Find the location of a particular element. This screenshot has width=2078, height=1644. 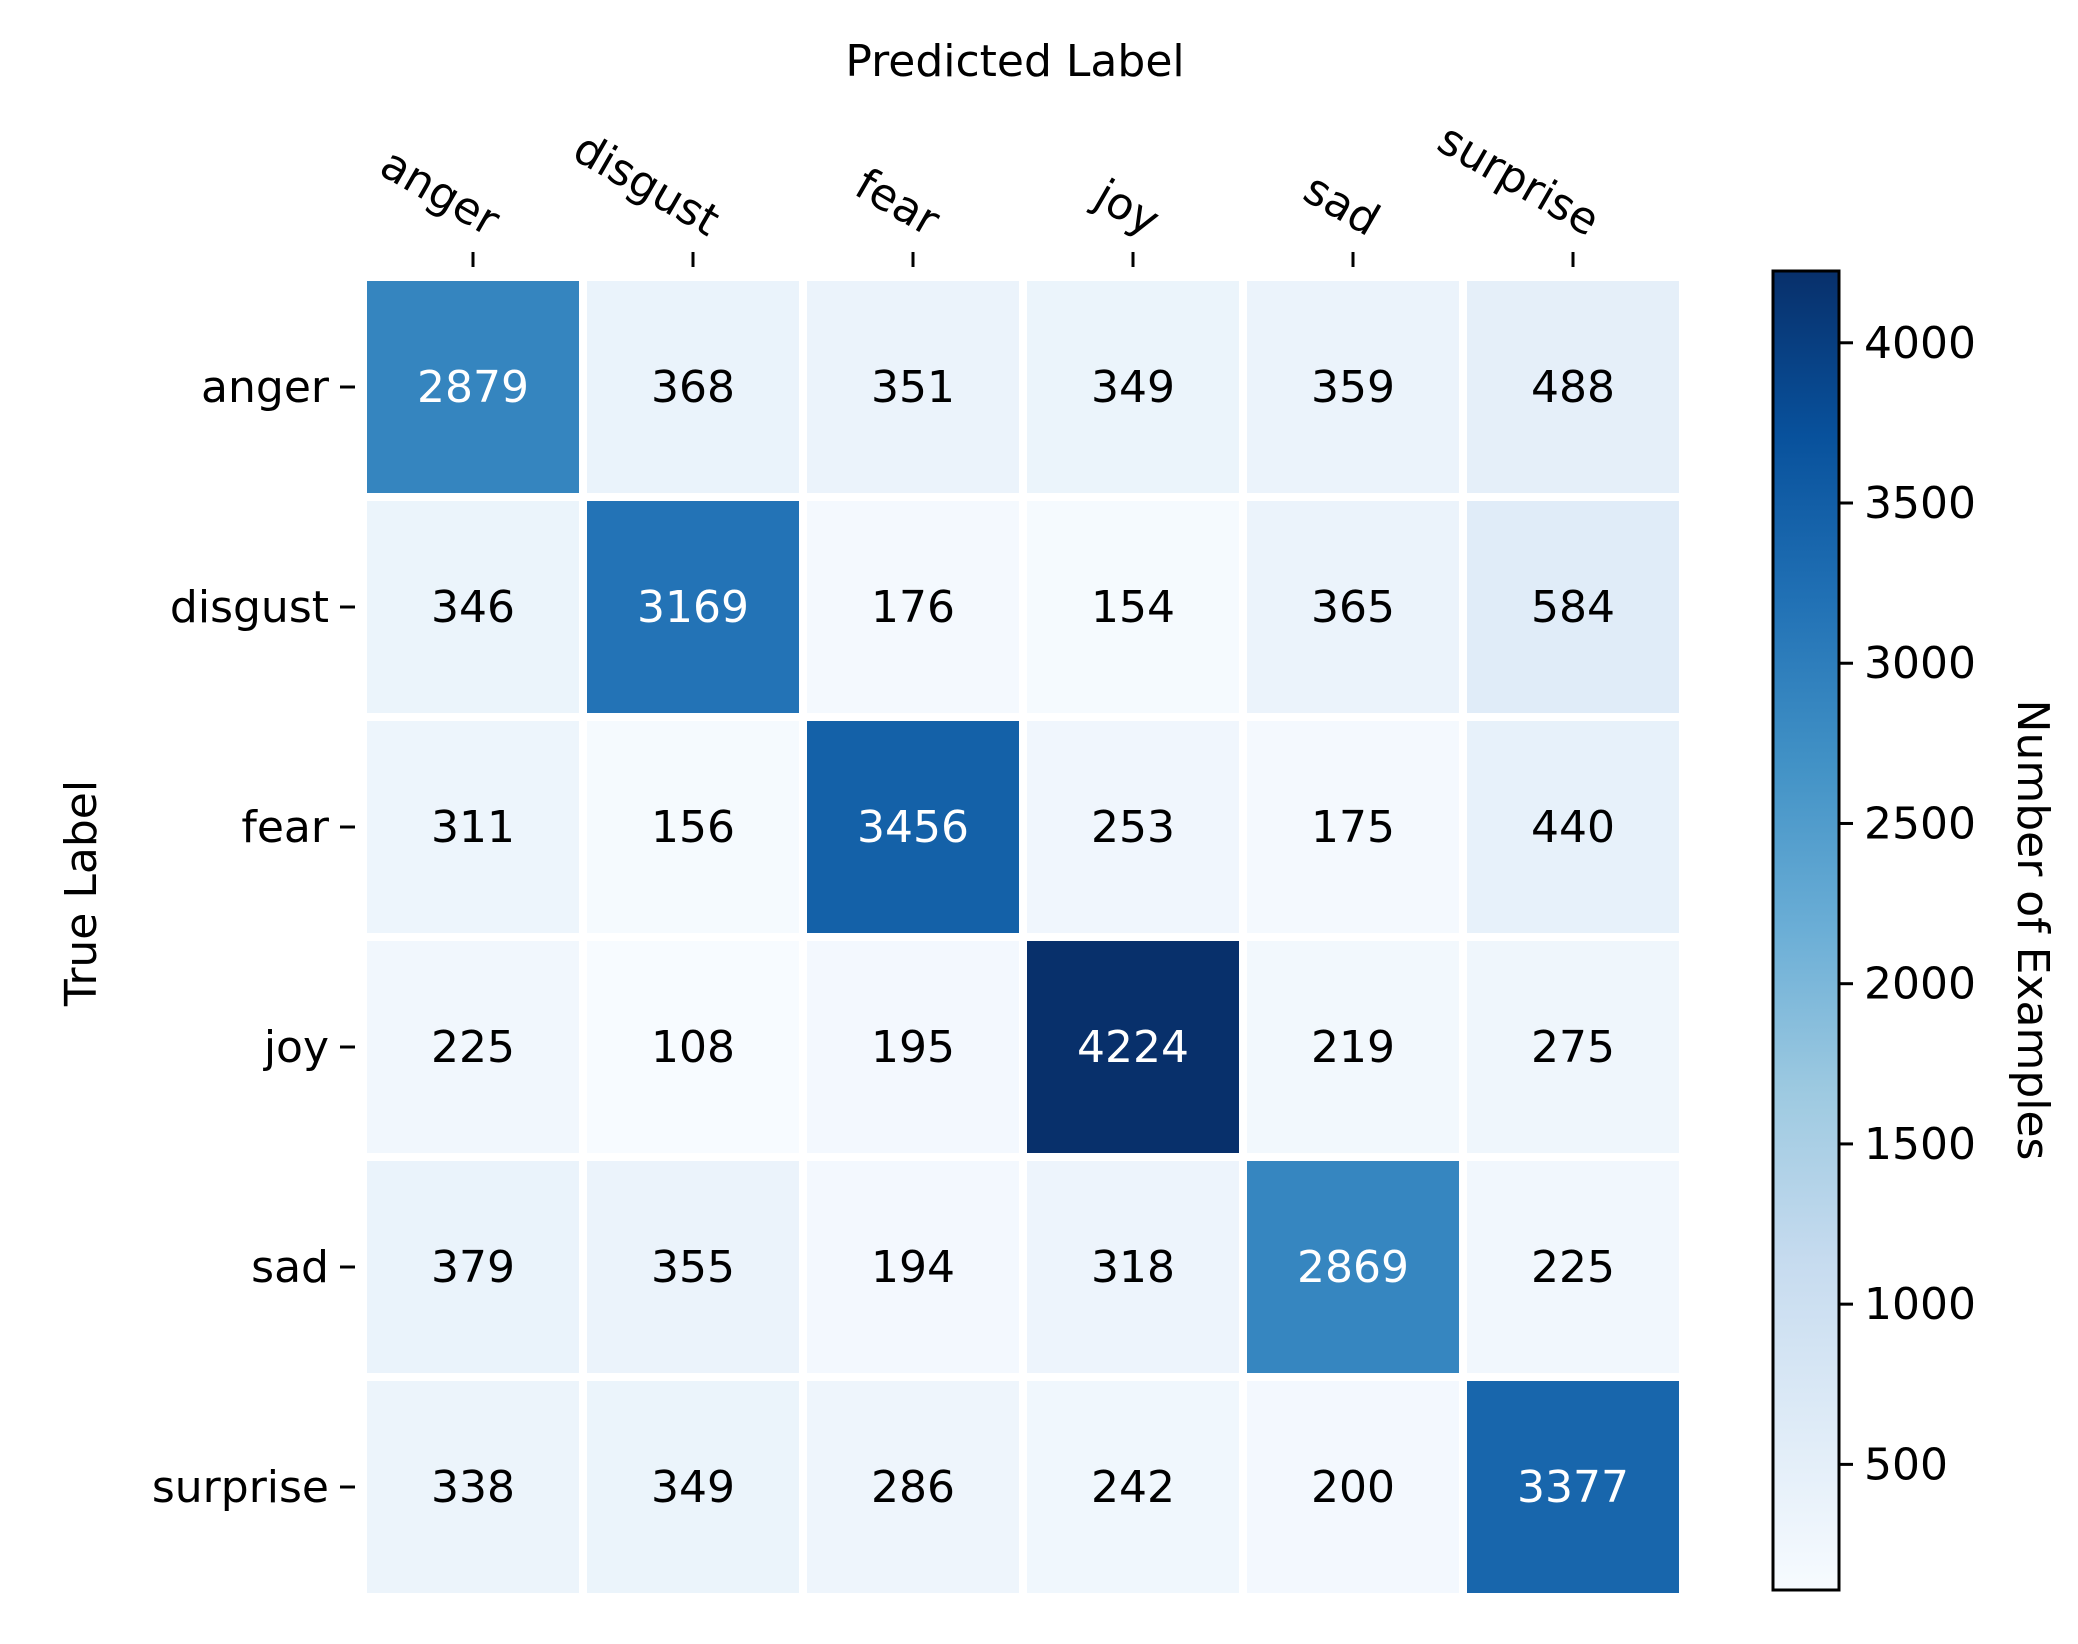

cell-value-label: 4224 is located at coordinates (1133, 1047).